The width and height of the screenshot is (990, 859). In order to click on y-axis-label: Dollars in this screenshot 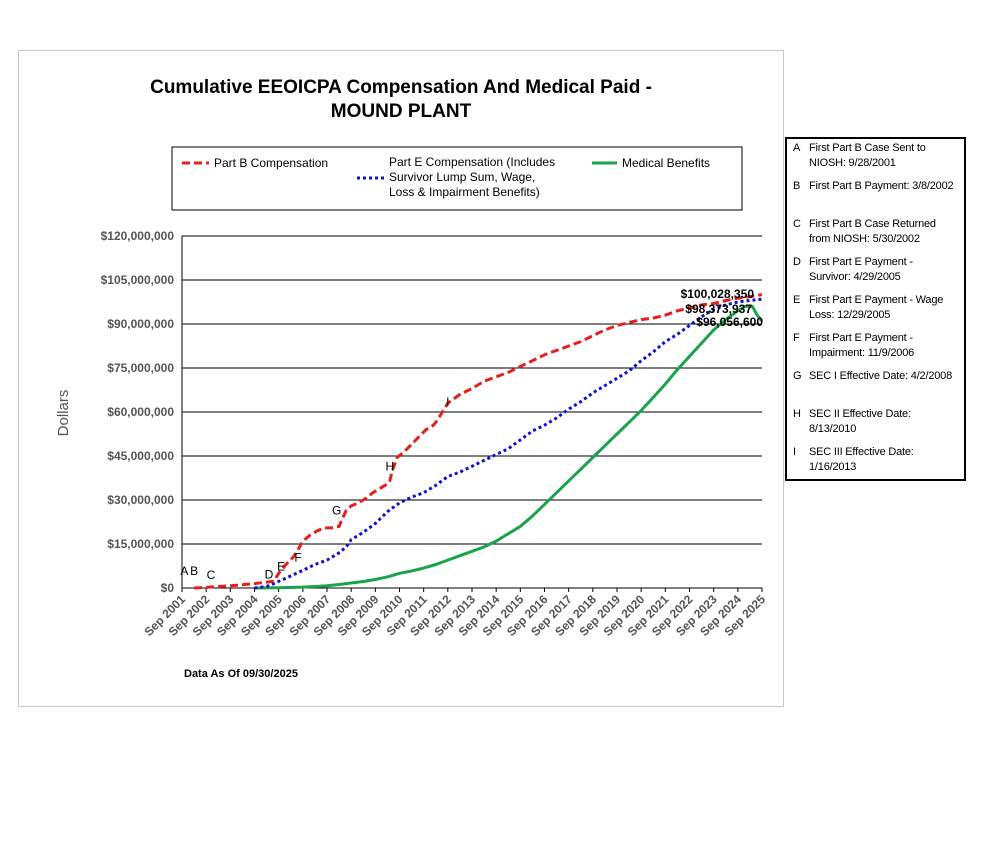, I will do `click(63, 413)`.